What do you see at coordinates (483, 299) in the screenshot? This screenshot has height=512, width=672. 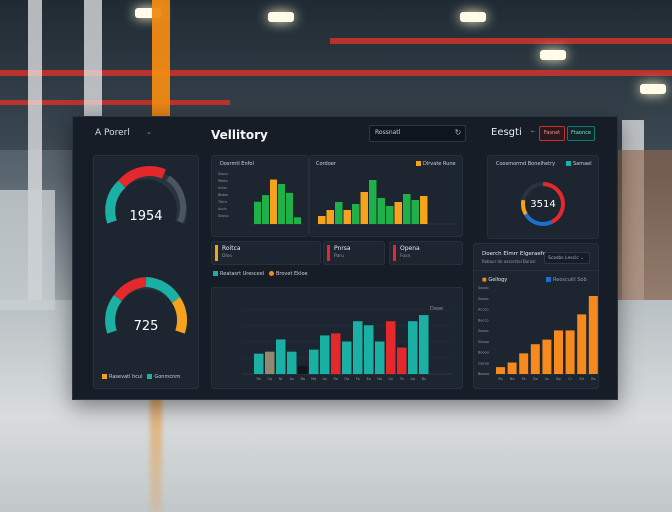 I see `y-tick-label: Sooco` at bounding box center [483, 299].